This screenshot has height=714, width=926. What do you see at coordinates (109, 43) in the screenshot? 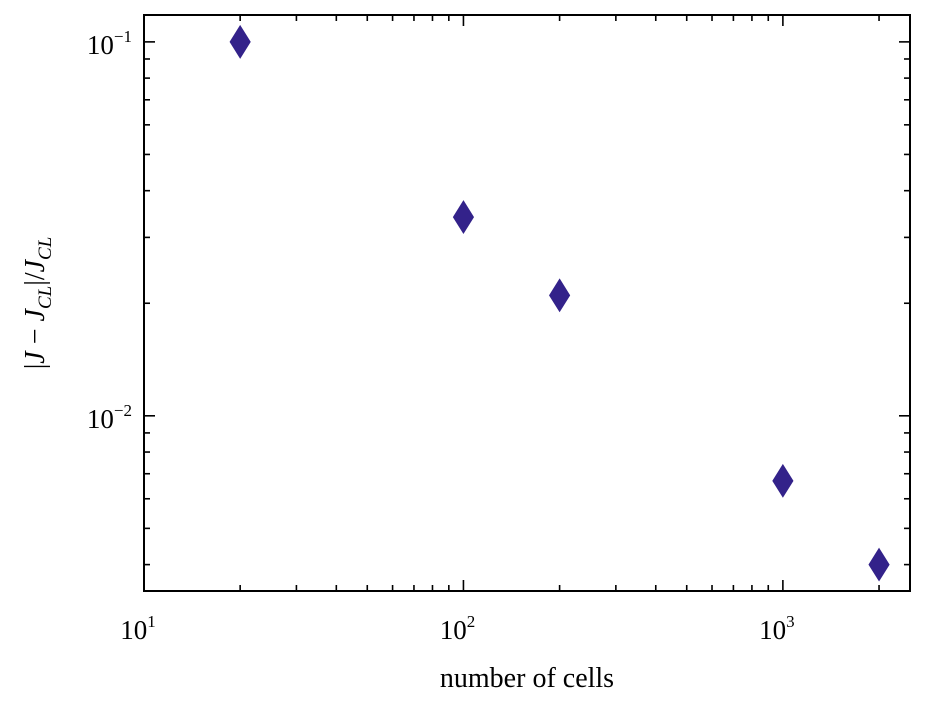
I see `y-tick-label: 10⁻¹` at bounding box center [109, 43].